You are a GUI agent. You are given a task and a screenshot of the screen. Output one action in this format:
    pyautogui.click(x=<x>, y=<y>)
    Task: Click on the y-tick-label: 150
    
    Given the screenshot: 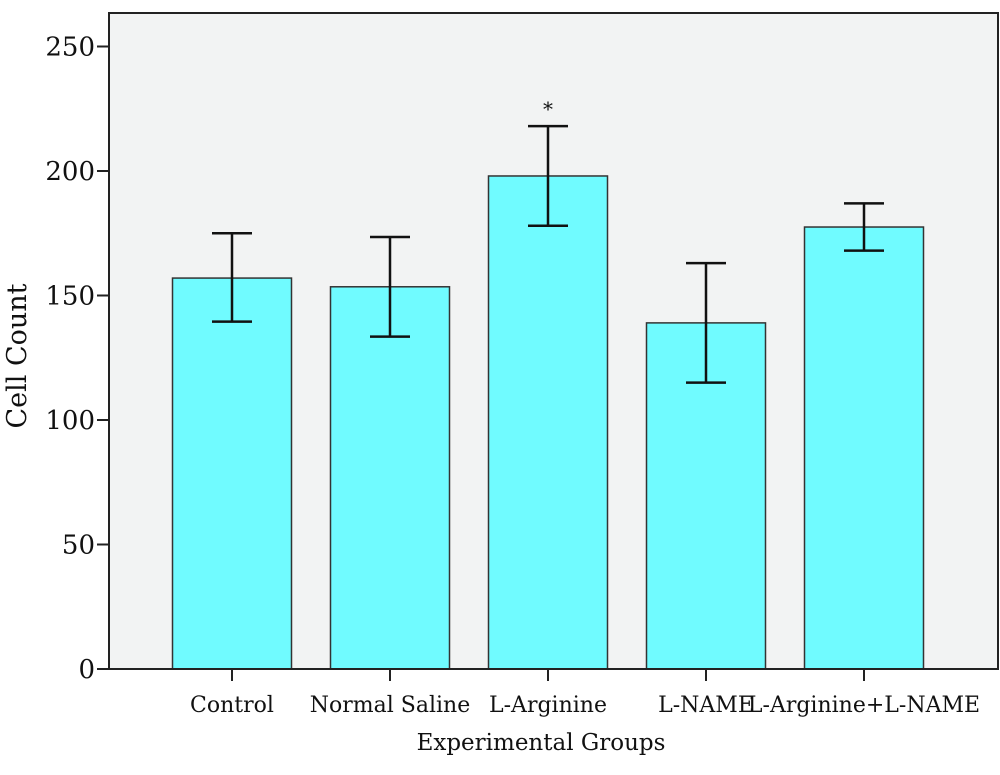 What is the action you would take?
    pyautogui.click(x=70, y=297)
    